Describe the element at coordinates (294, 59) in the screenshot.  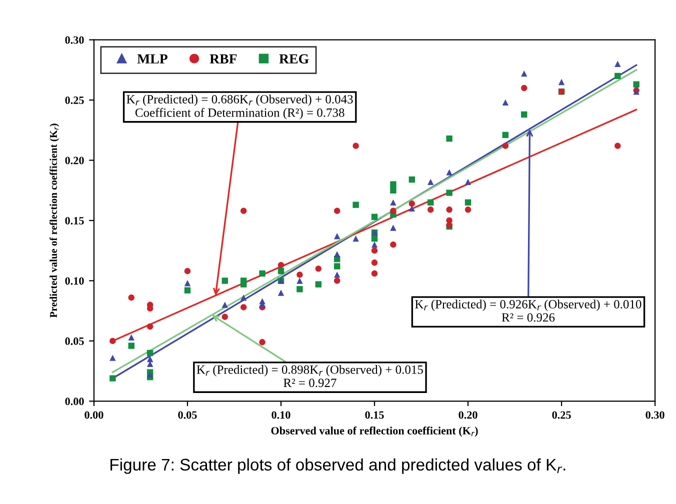
I see `legend-label: REG` at that location.